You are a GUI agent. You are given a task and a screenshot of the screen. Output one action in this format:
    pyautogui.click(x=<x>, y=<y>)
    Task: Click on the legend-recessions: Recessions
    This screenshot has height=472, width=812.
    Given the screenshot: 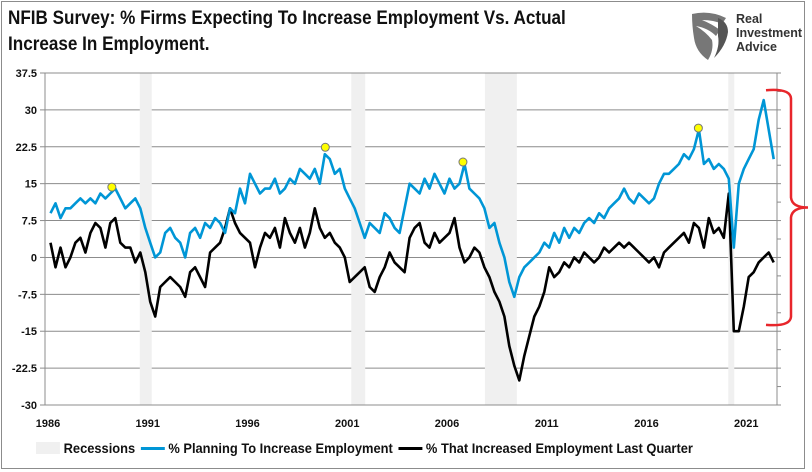 What is the action you would take?
    pyautogui.click(x=85, y=448)
    